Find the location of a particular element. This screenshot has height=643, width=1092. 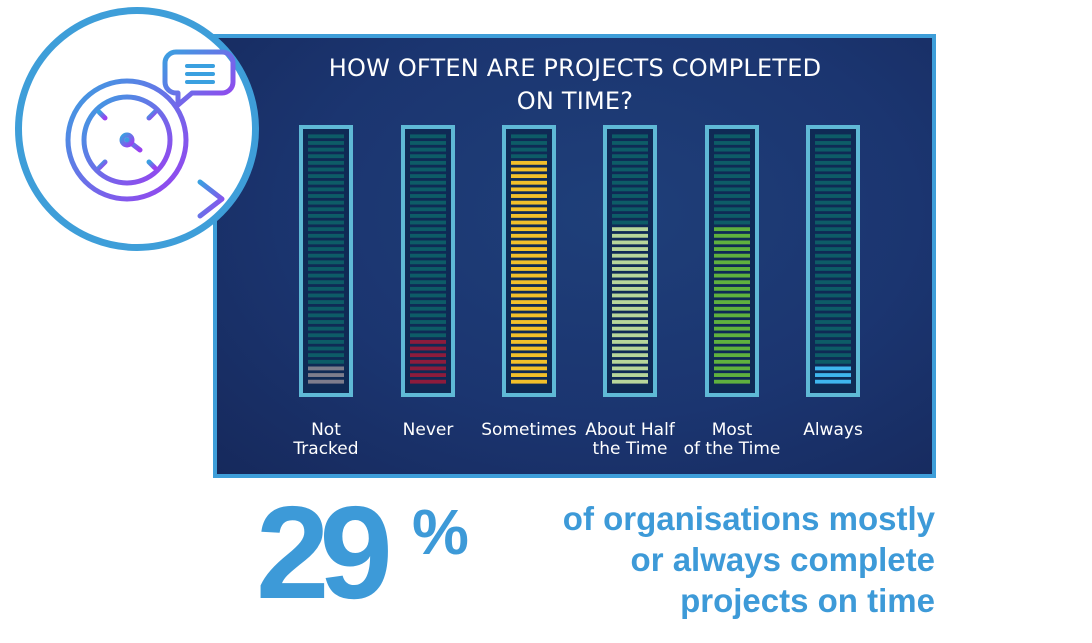

category-label: Not Tracked is located at coordinates (326, 439).